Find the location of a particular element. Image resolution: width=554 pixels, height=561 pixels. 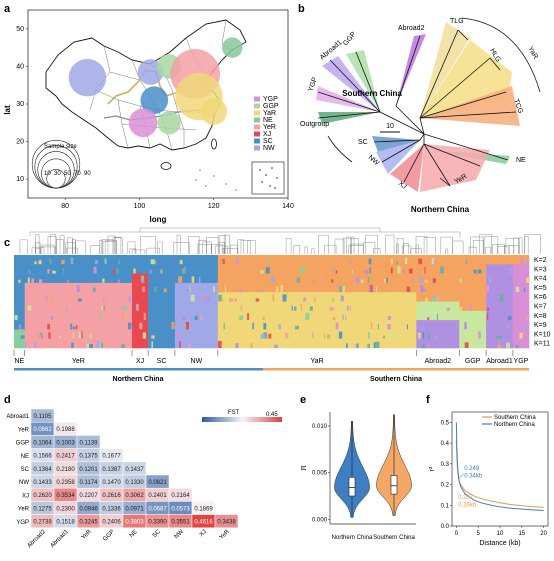

ld-x-tick: 20 is located at coordinates (543, 534).